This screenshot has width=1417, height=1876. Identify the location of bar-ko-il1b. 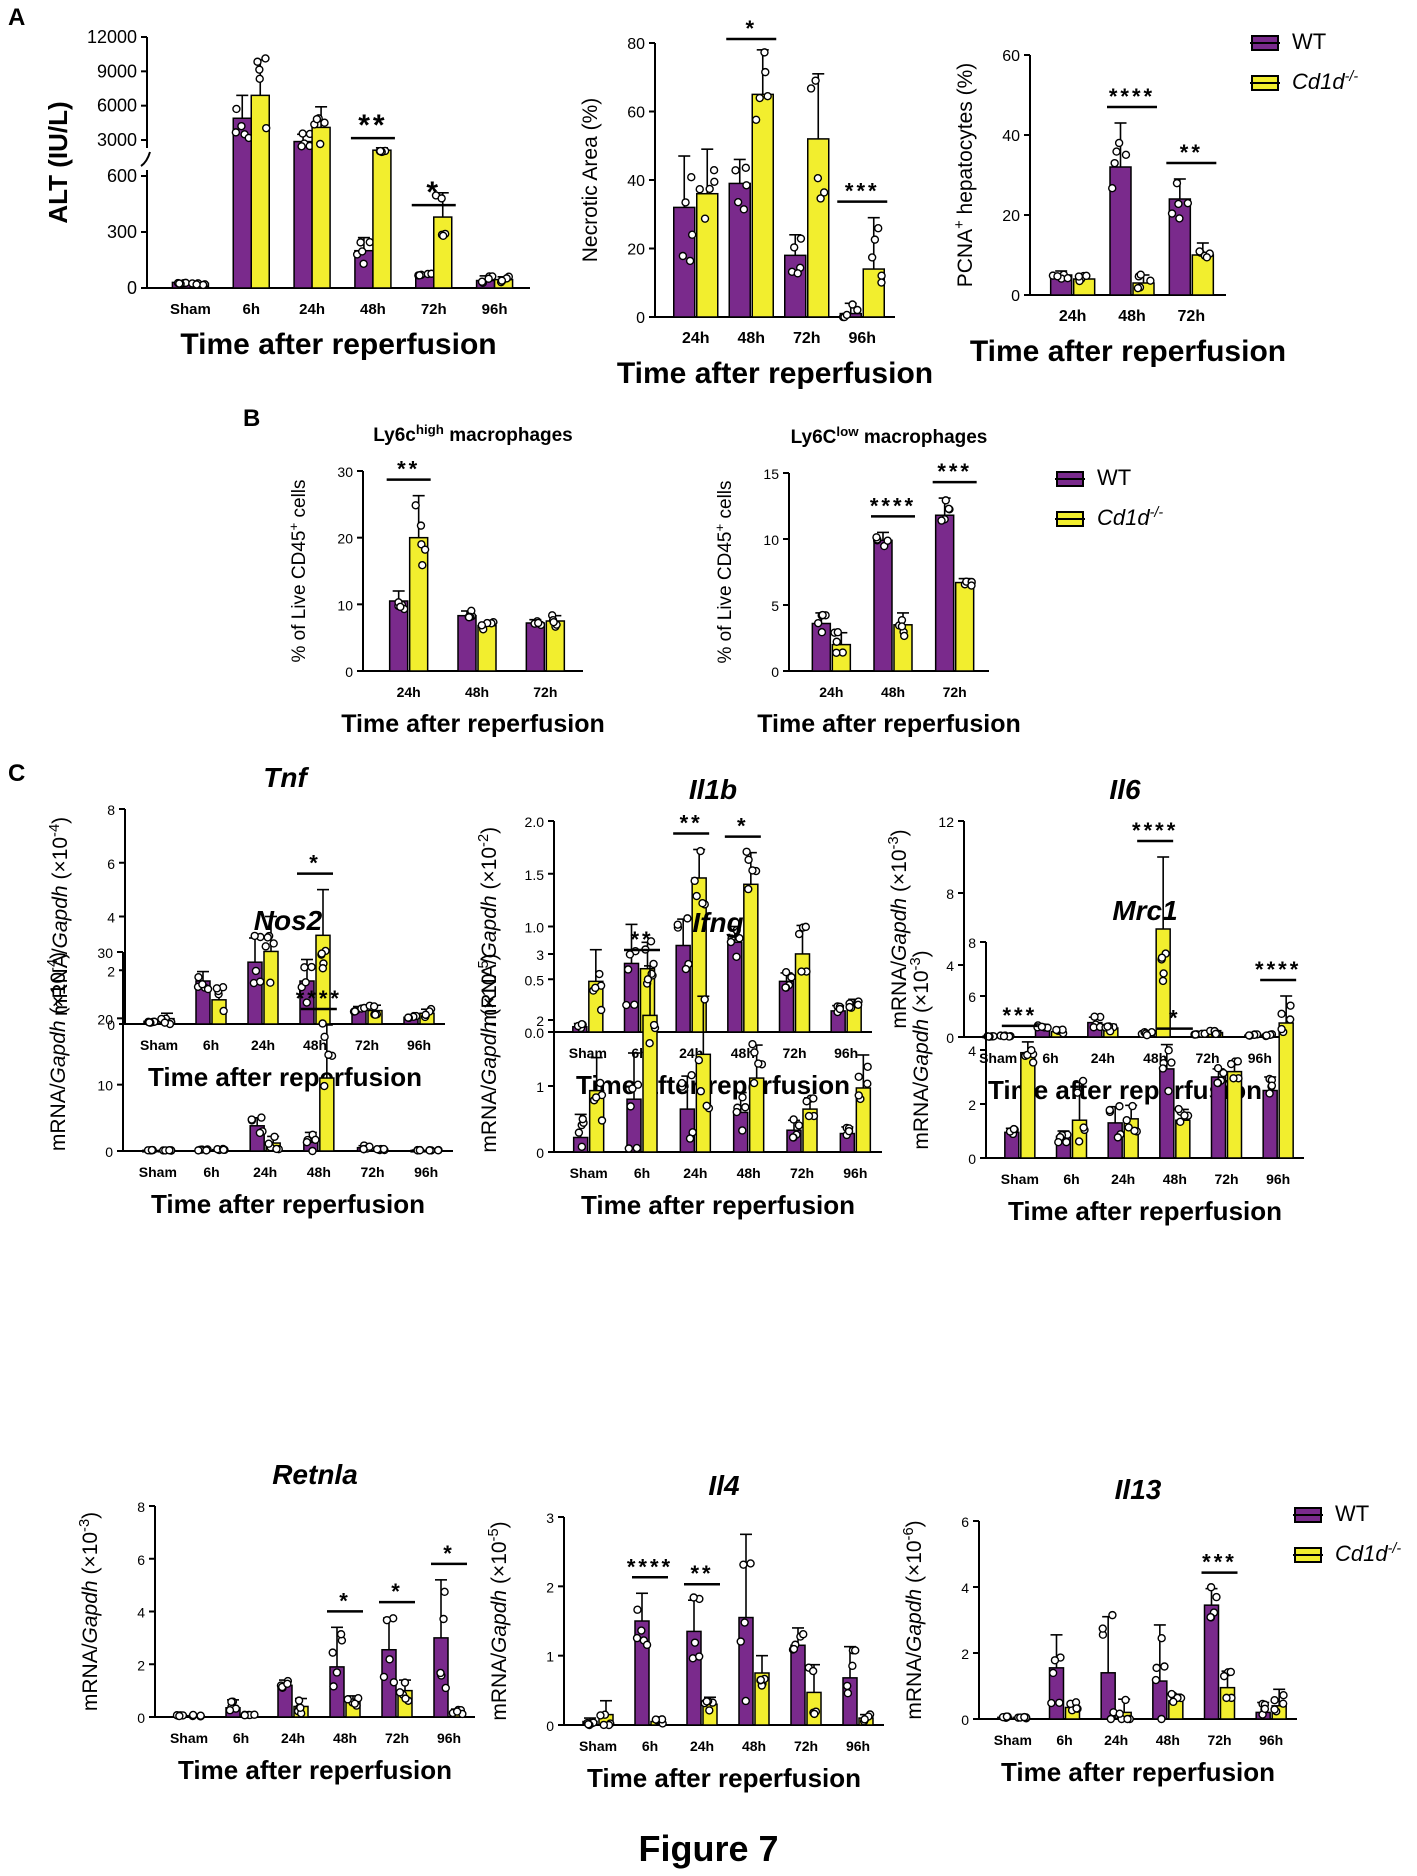
(751, 958).